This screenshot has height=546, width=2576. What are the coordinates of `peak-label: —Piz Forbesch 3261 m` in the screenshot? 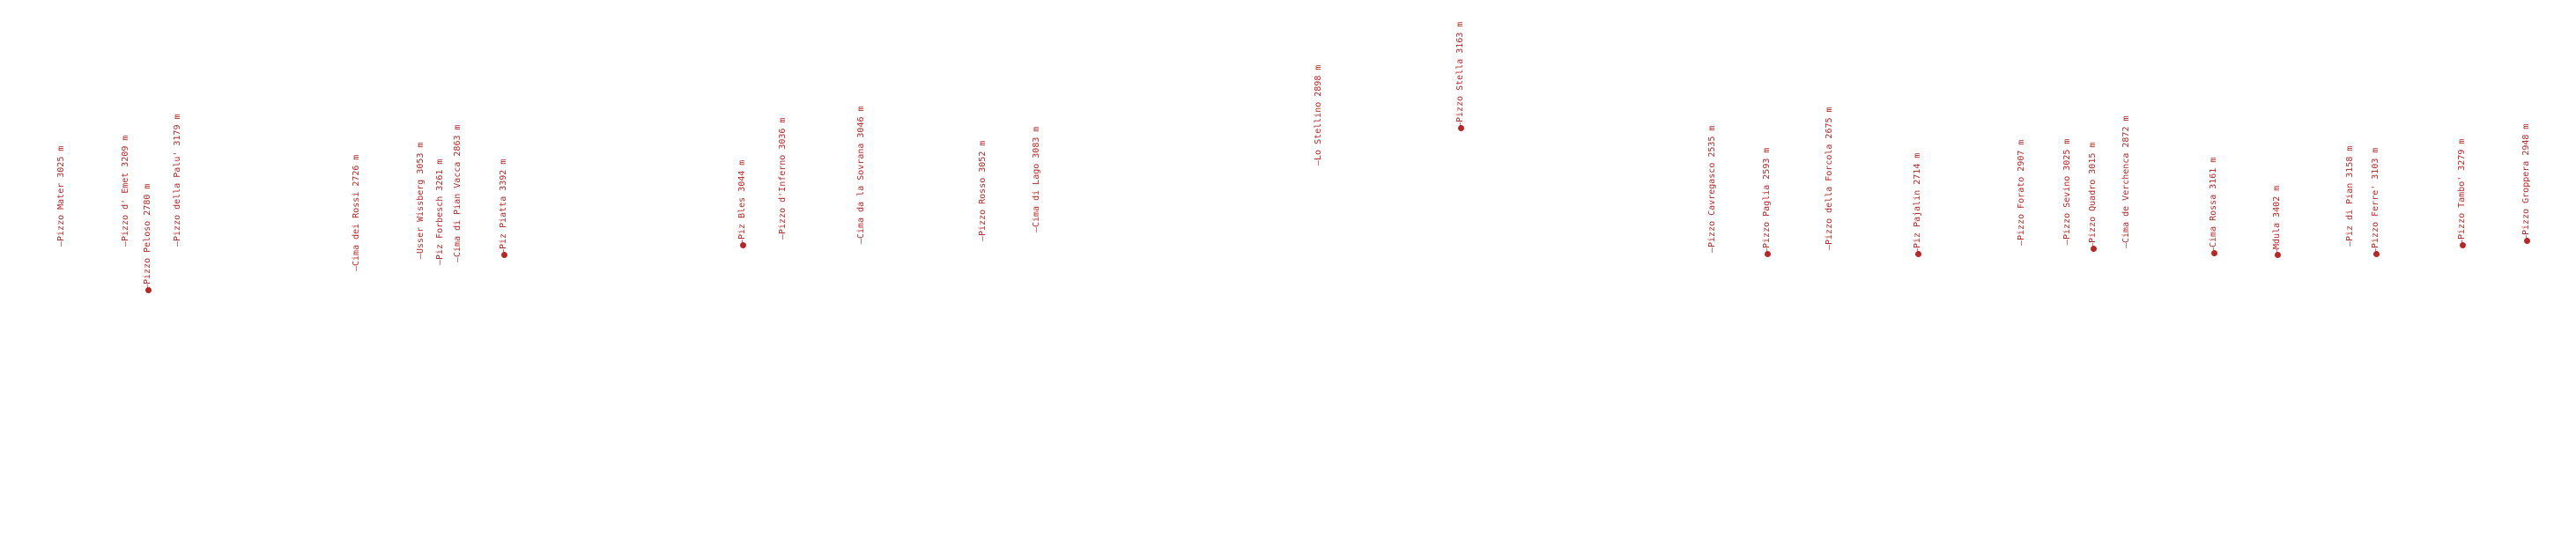 It's located at (440, 212).